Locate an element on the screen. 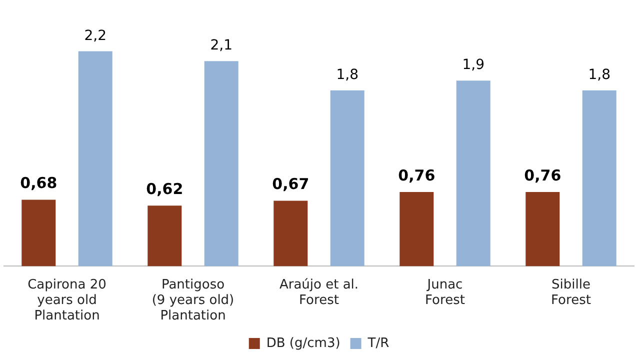 The image size is (638, 360). data-label: 0,68 is located at coordinates (39, 183).